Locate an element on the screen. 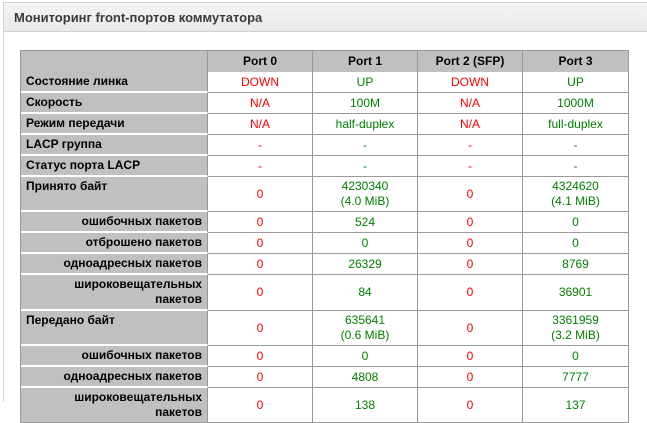 The height and width of the screenshot is (423, 647). row-label: Статус порта LACP is located at coordinates (114, 166).